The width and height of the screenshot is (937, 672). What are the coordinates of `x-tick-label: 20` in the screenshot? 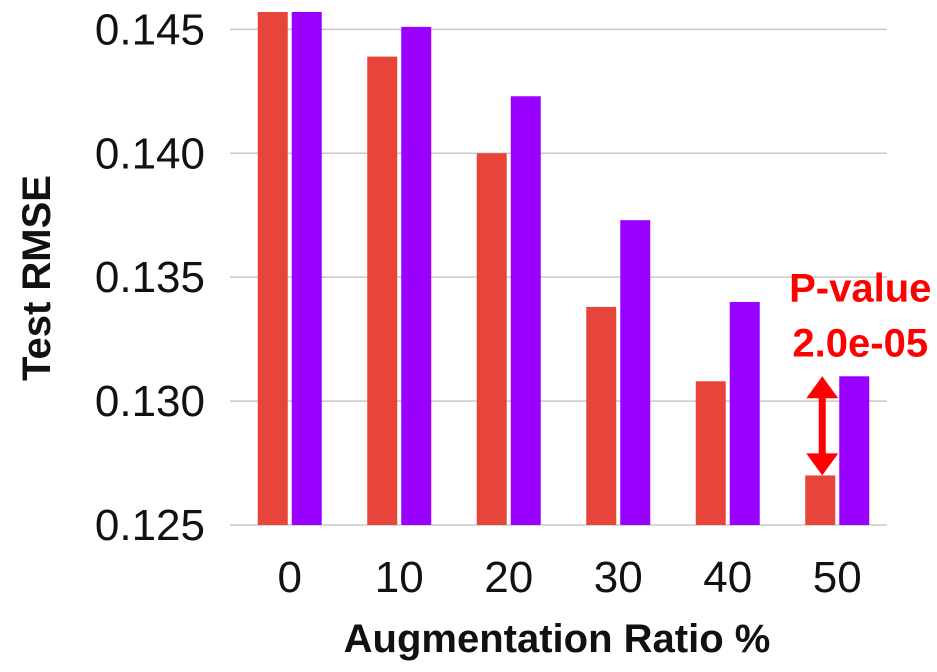 It's located at (508, 577).